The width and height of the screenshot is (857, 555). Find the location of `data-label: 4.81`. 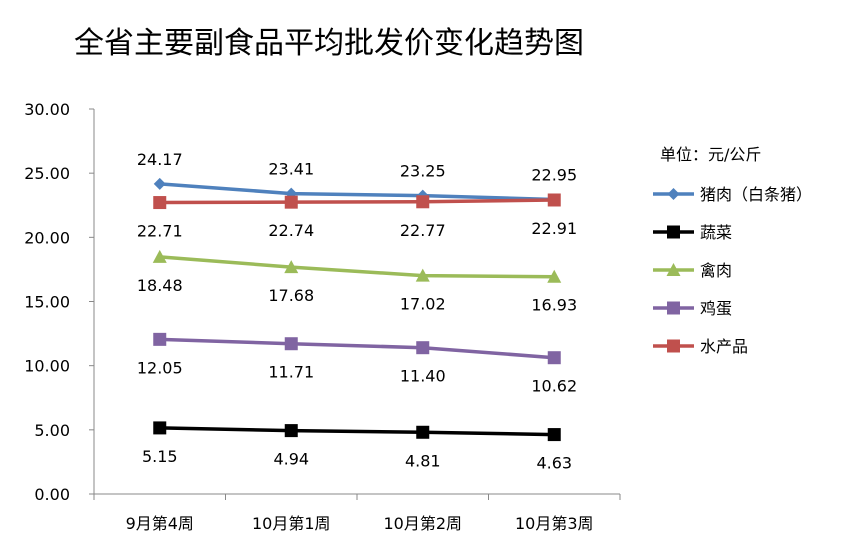

data-label: 4.81 is located at coordinates (423, 460).